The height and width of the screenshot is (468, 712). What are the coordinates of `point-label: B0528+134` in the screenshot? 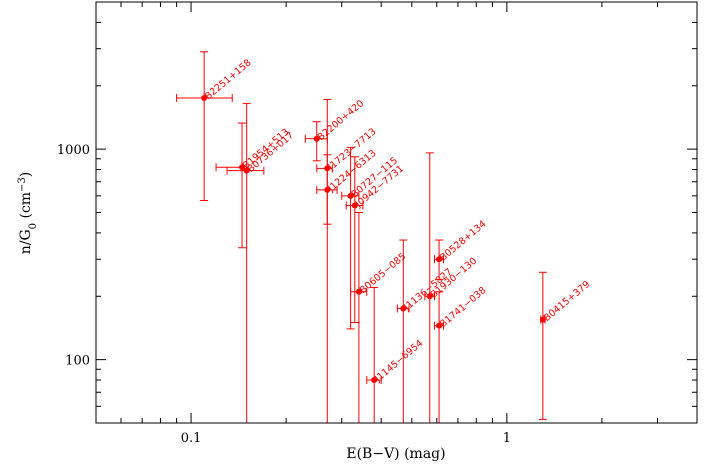 It's located at (463, 241).